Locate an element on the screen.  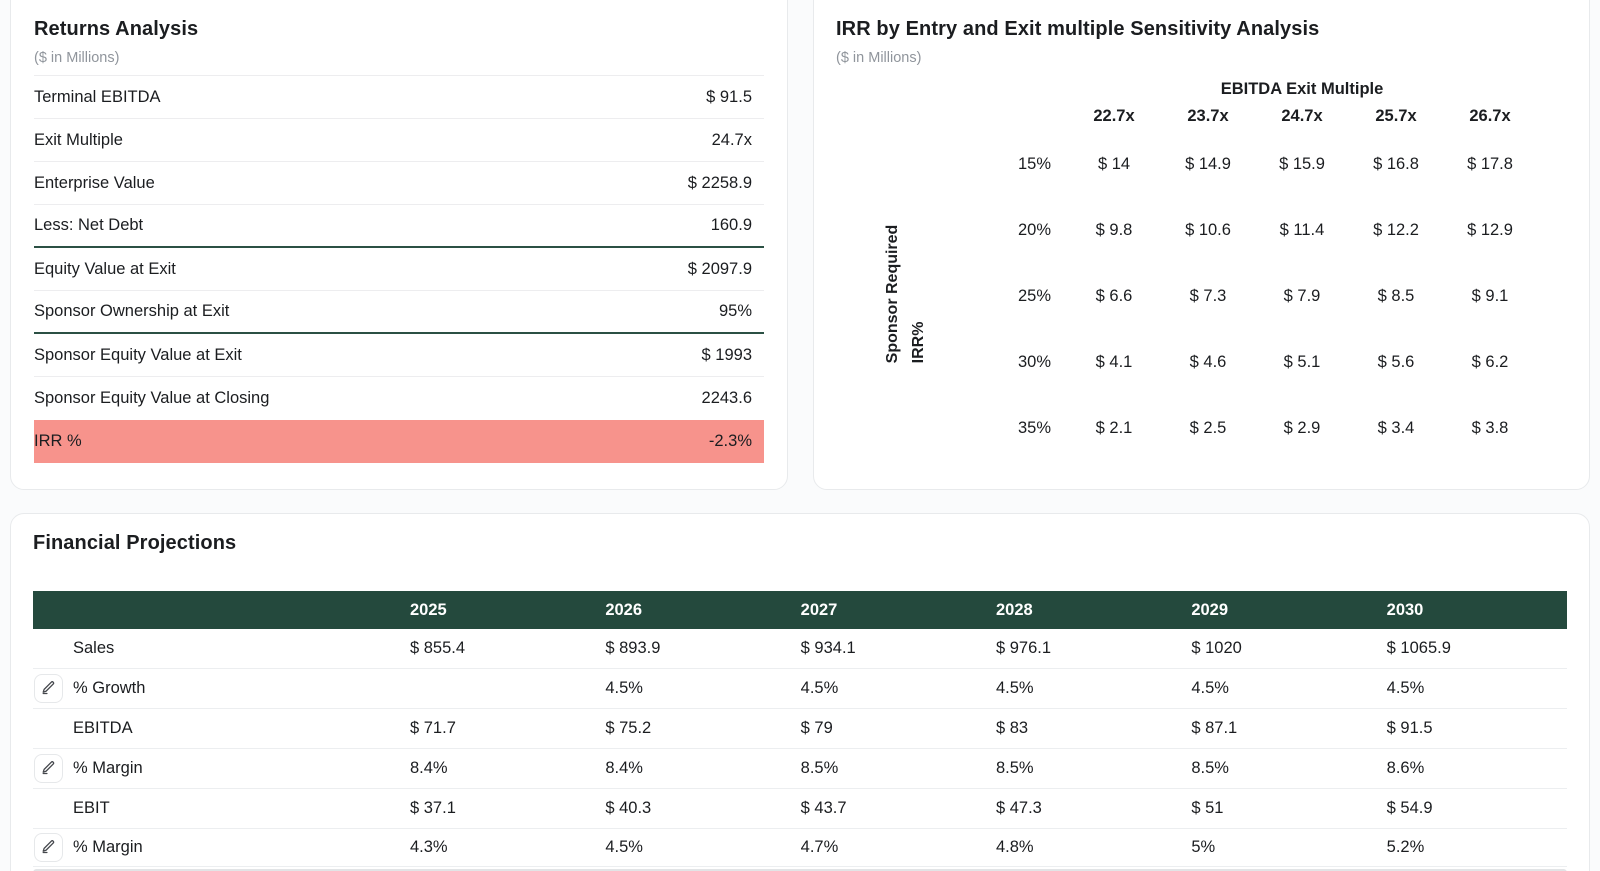
sensitivity-cell: $ 3.4 is located at coordinates (1396, 427).